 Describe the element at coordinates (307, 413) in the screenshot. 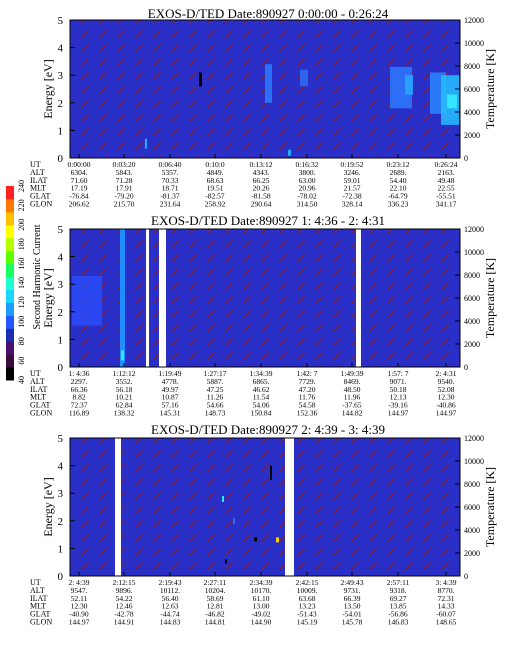

I see `orbit-cell: 152.36` at that location.